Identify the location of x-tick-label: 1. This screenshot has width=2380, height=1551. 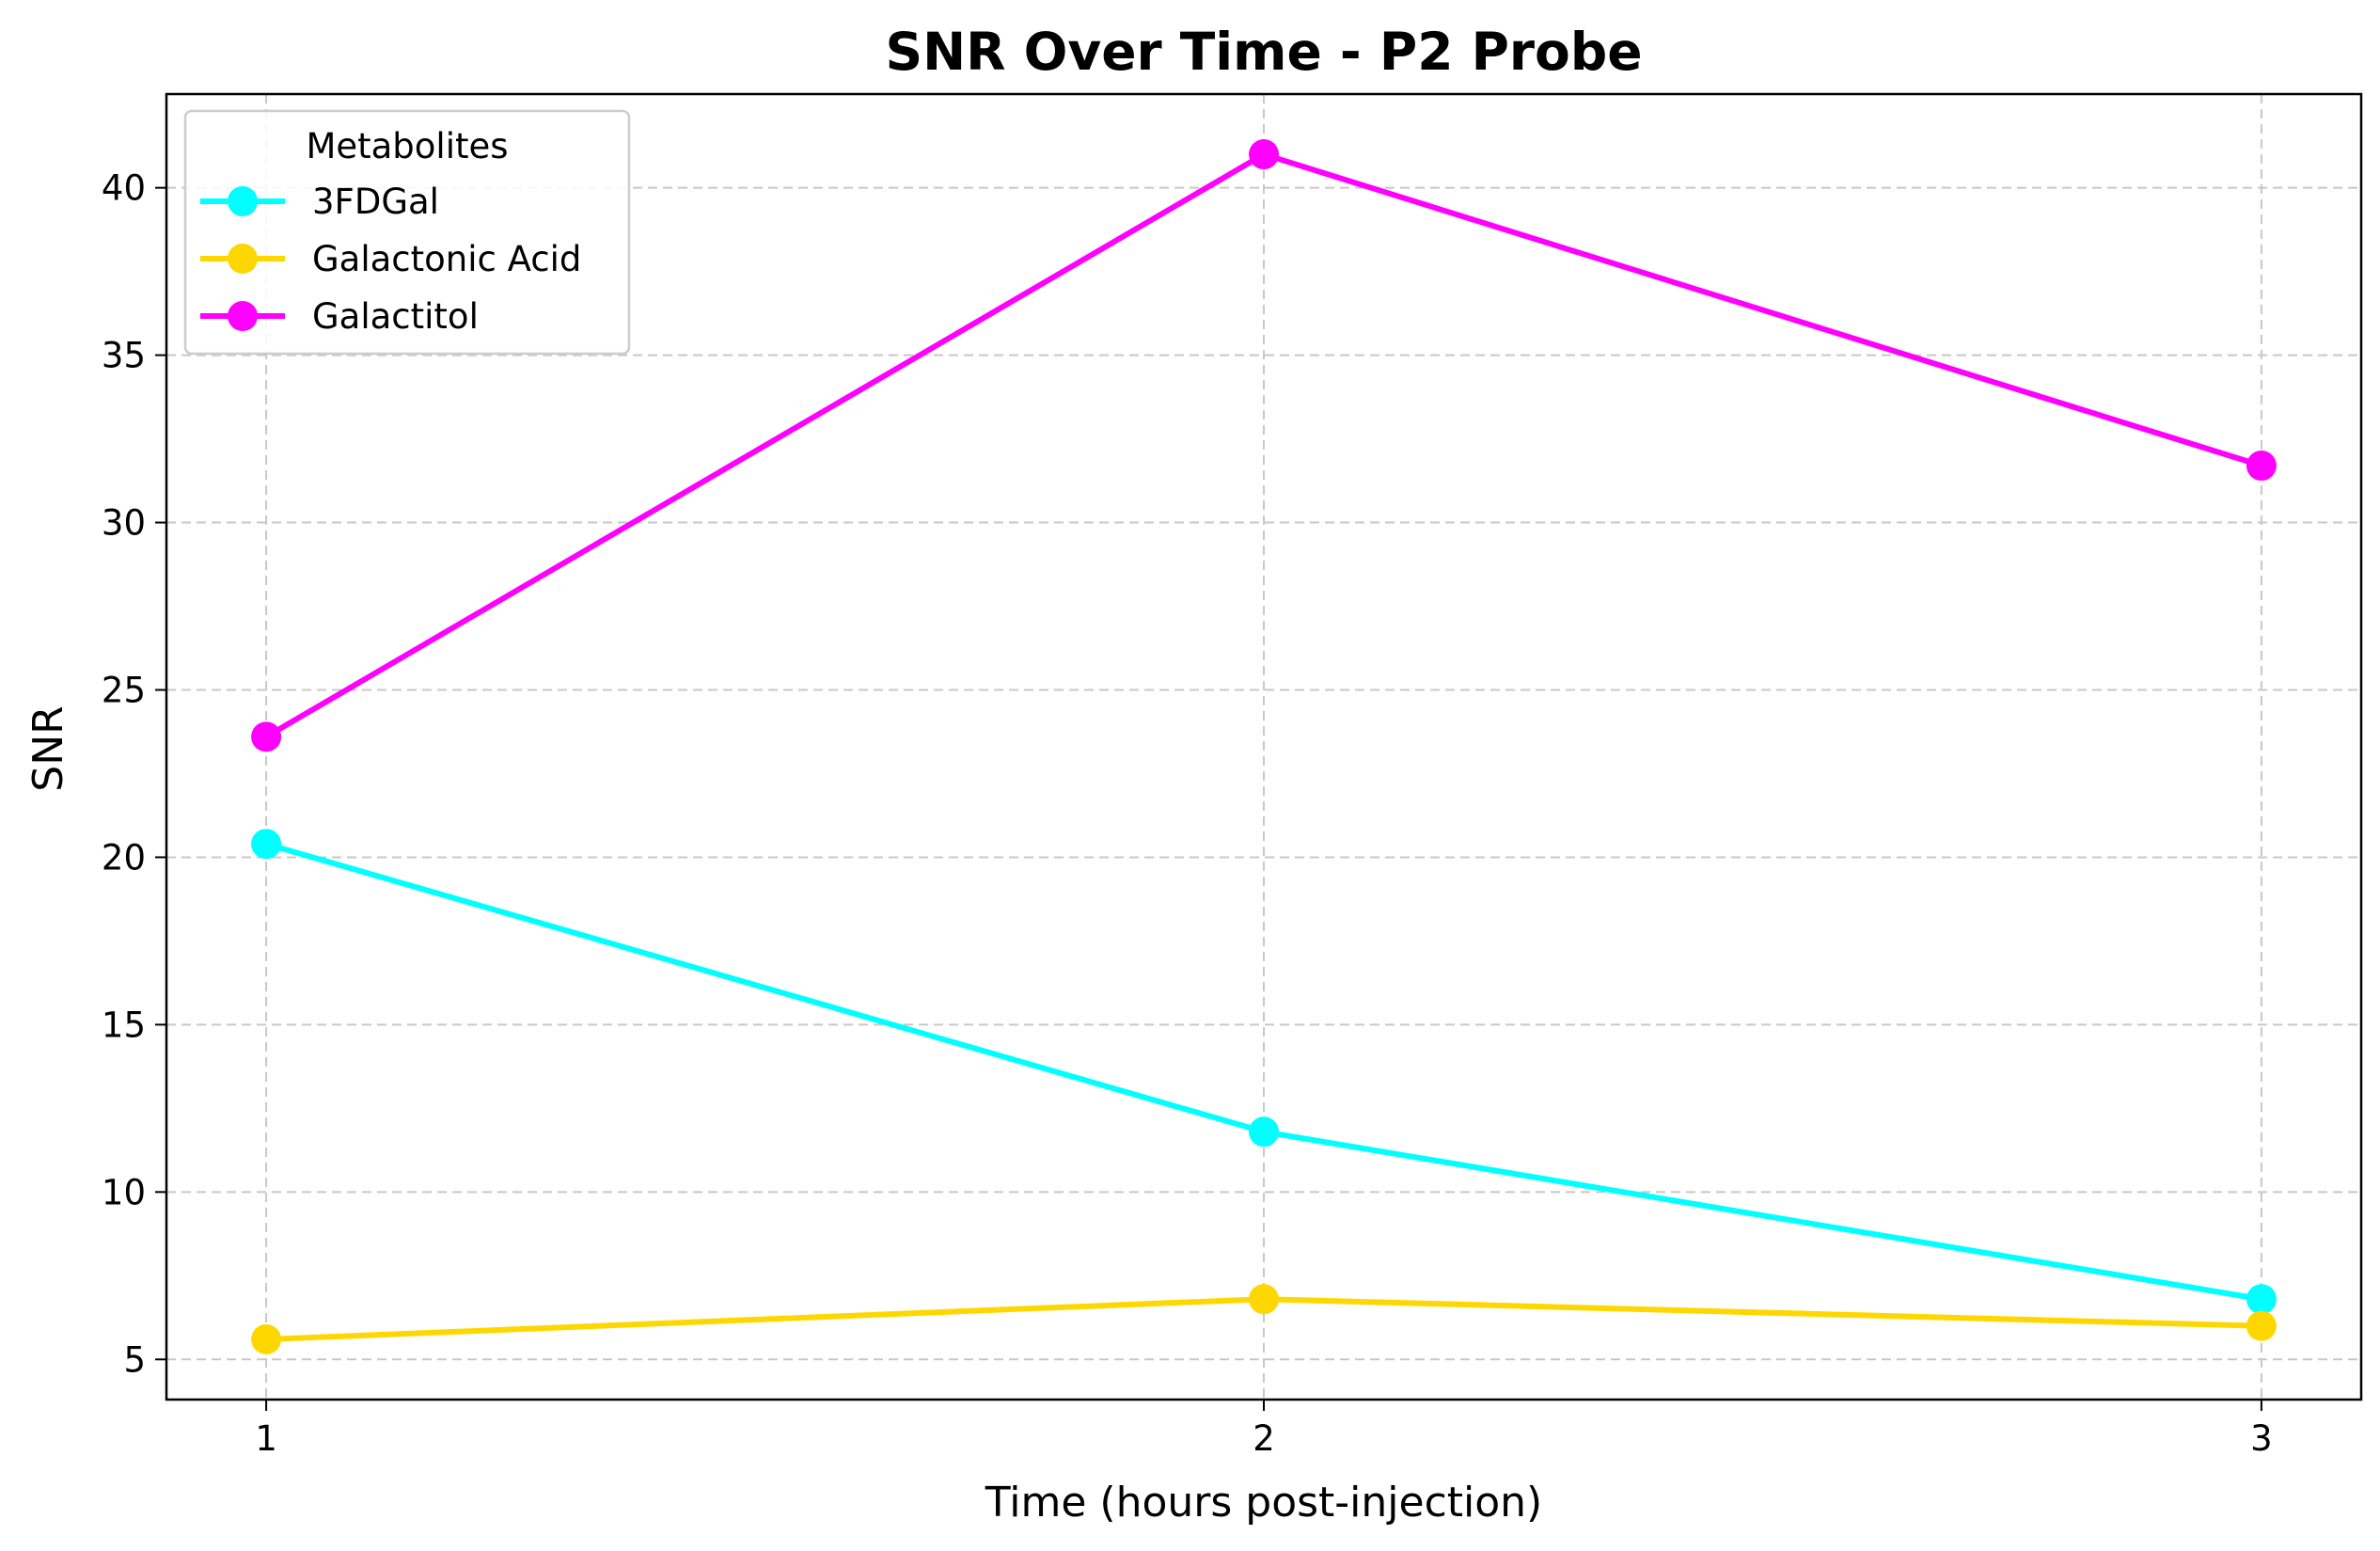
(266, 1438).